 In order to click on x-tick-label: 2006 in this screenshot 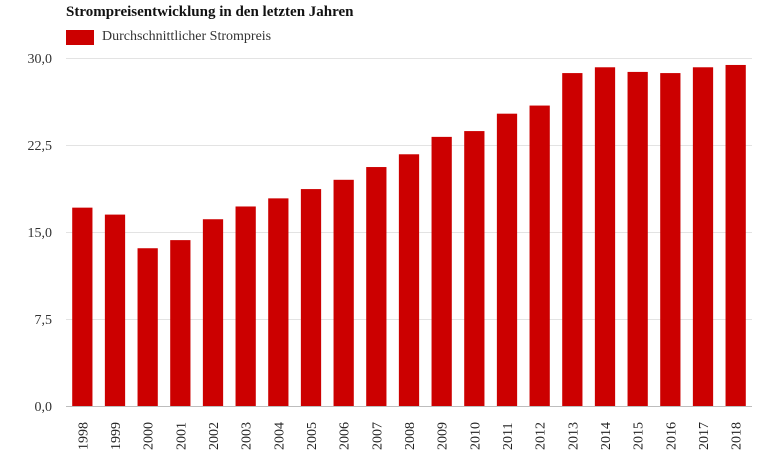, I will do `click(345, 436)`.